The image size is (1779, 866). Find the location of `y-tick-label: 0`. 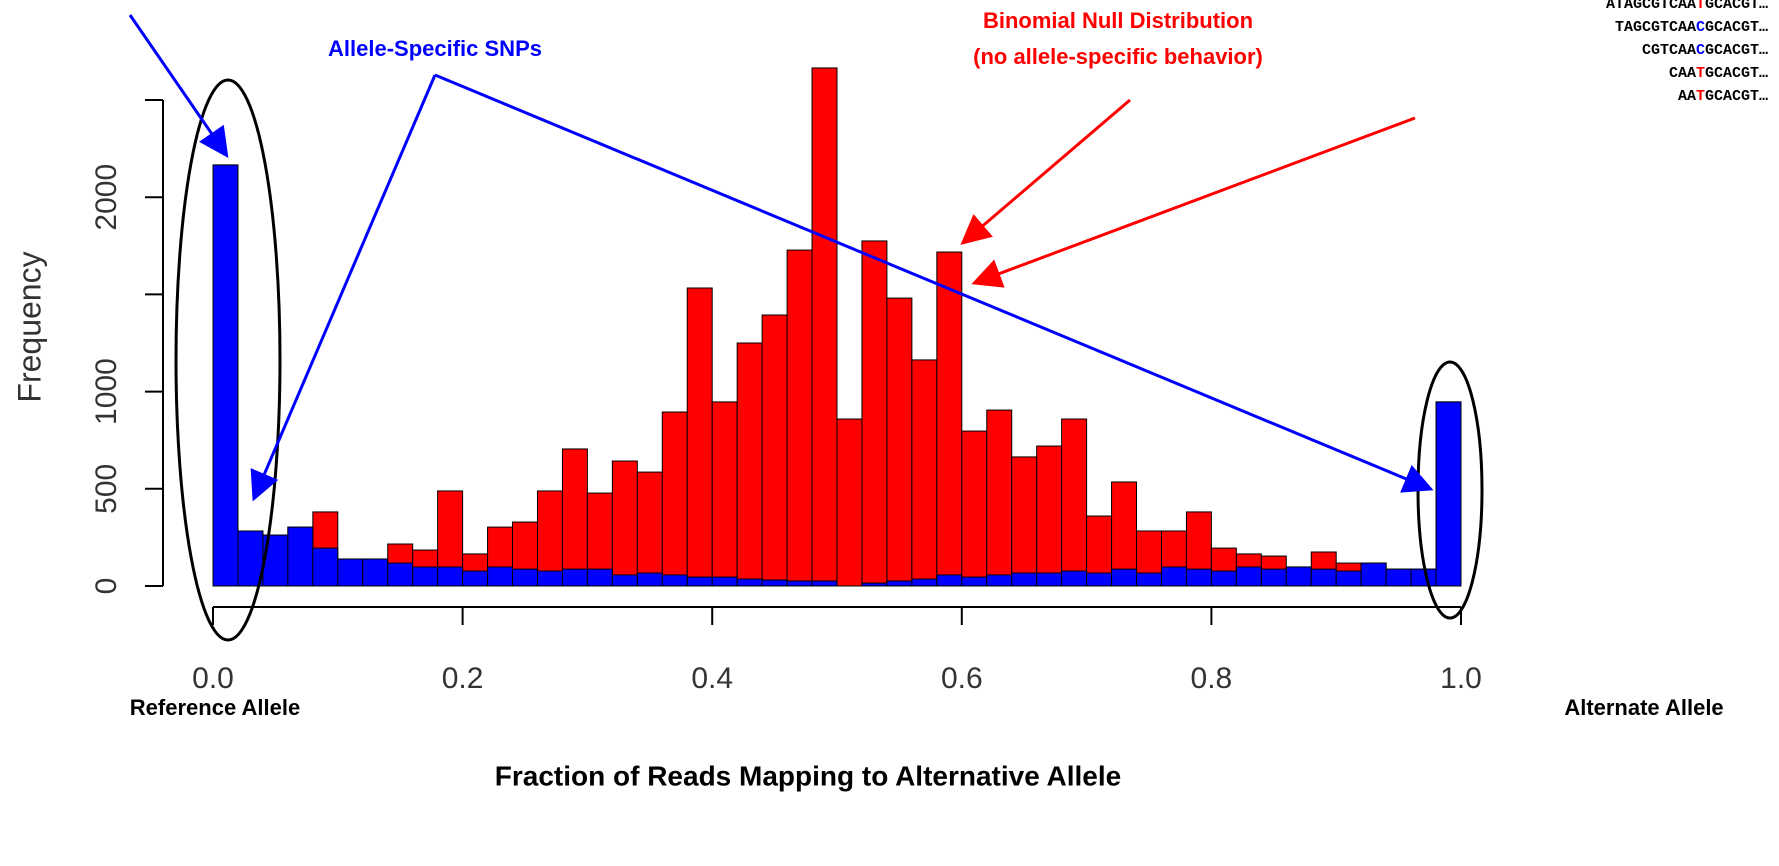

y-tick-label: 0 is located at coordinates (106, 586).